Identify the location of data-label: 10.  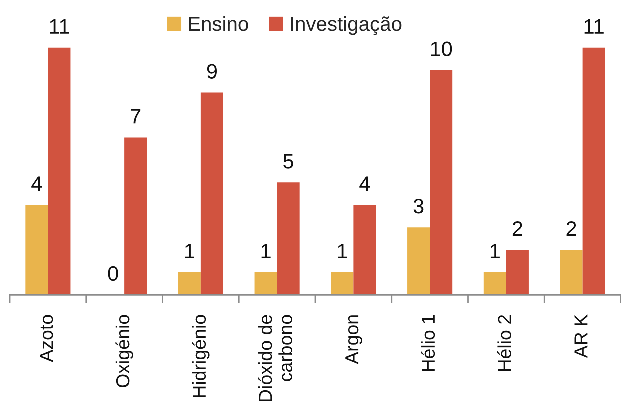
(441, 49).